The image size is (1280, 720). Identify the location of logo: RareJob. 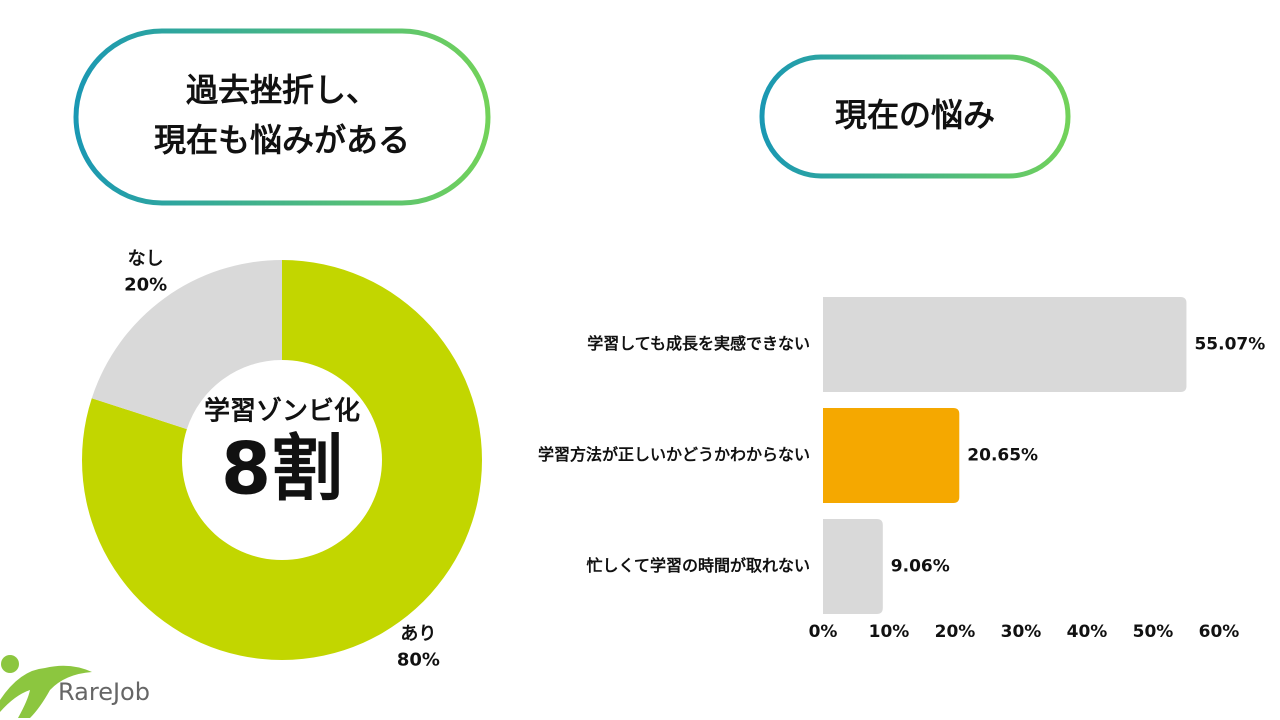
(75, 686).